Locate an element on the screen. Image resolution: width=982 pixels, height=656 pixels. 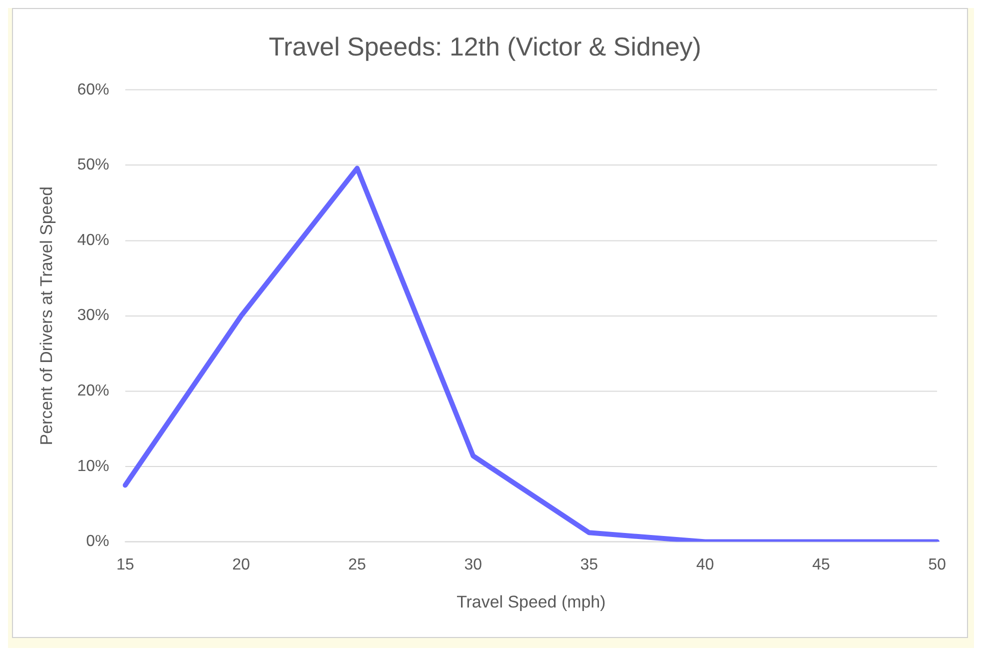
x-tick-label: 30 is located at coordinates (473, 565).